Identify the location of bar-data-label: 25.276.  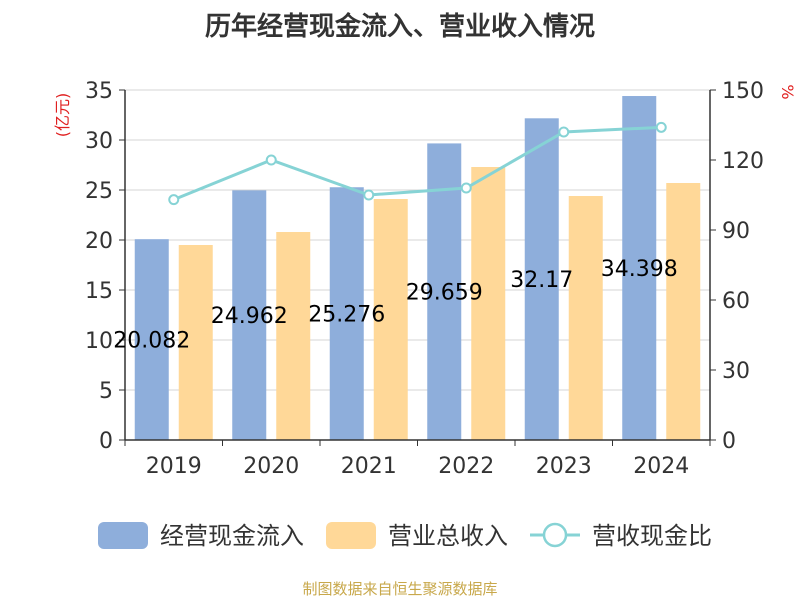
(346, 315).